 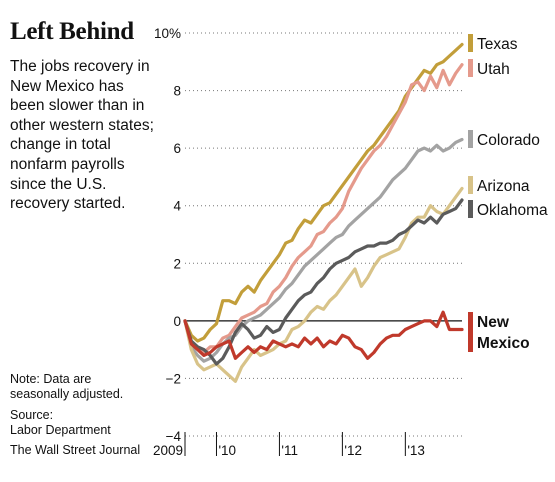 I want to click on legend-label-oklahoma: Oklahoma, so click(x=512, y=210).